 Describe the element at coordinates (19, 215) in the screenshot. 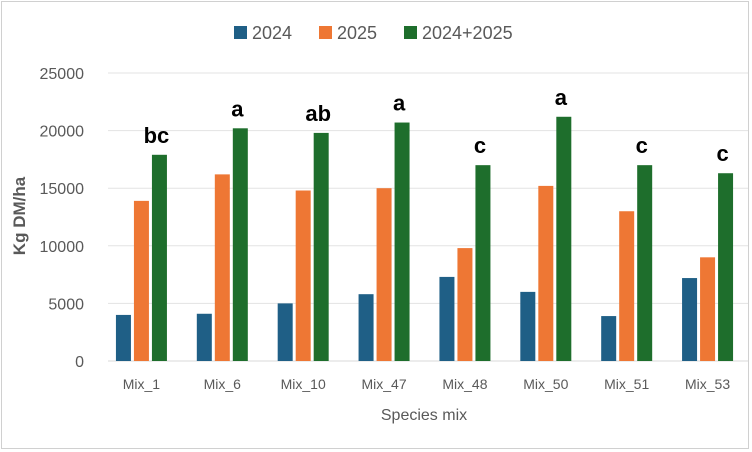

I see `y-axis-title: Kg DM/ha` at that location.